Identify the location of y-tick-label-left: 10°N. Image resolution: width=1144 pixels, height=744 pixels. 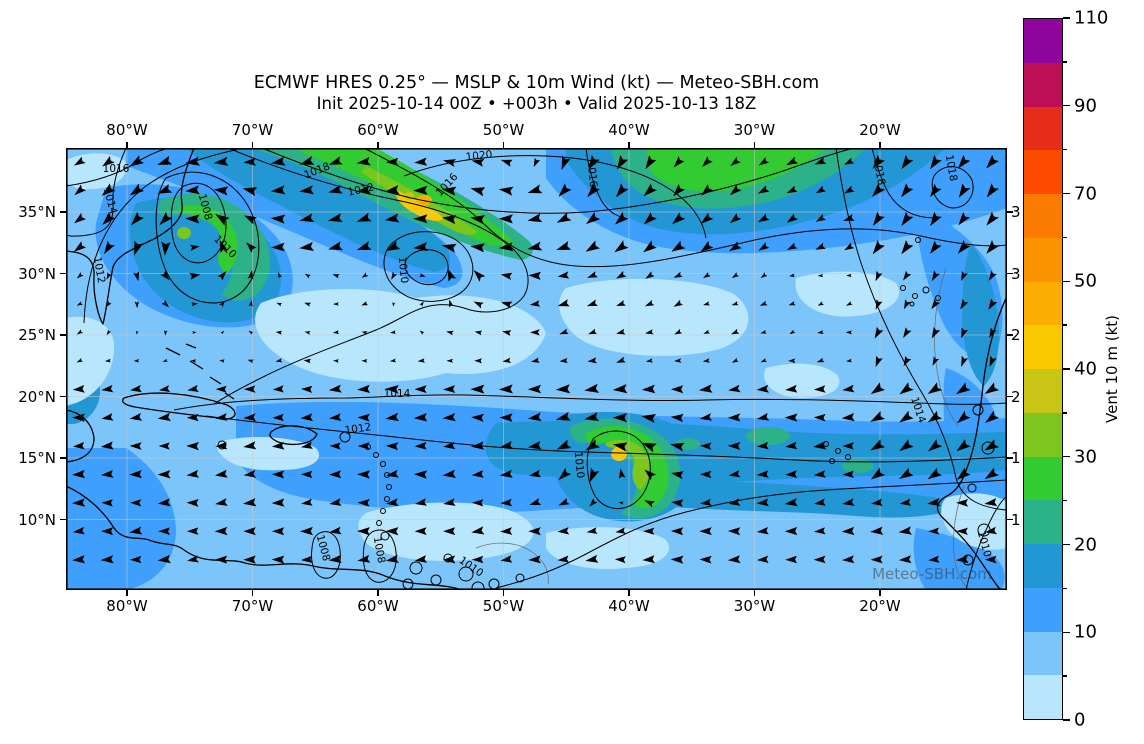
(37, 519).